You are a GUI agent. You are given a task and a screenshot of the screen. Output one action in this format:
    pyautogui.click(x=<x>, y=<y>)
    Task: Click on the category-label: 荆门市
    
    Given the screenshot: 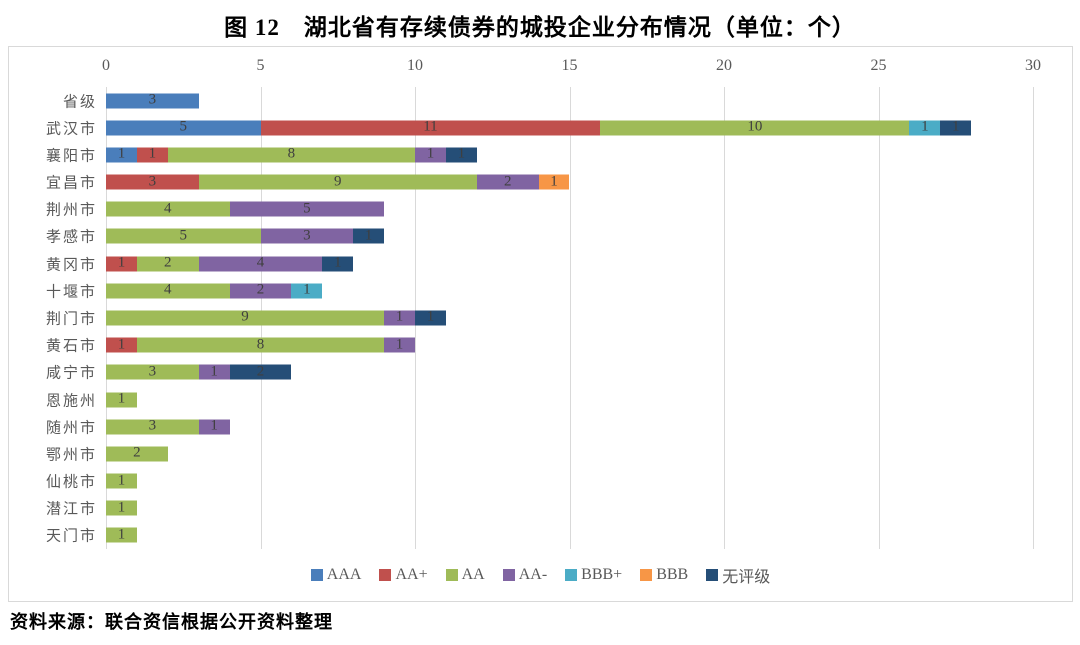 What is the action you would take?
    pyautogui.click(x=71, y=319)
    